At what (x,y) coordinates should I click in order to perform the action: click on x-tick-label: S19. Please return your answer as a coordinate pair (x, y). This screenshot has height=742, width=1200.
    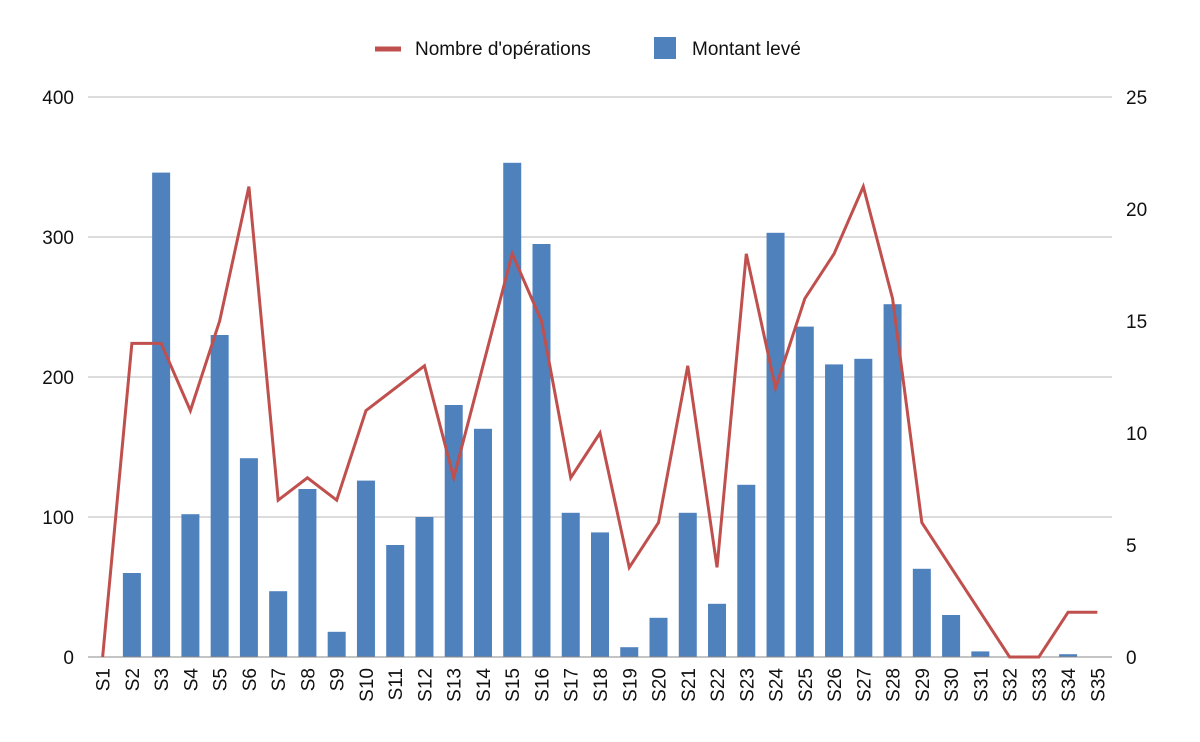
    Looking at the image, I should click on (630, 685).